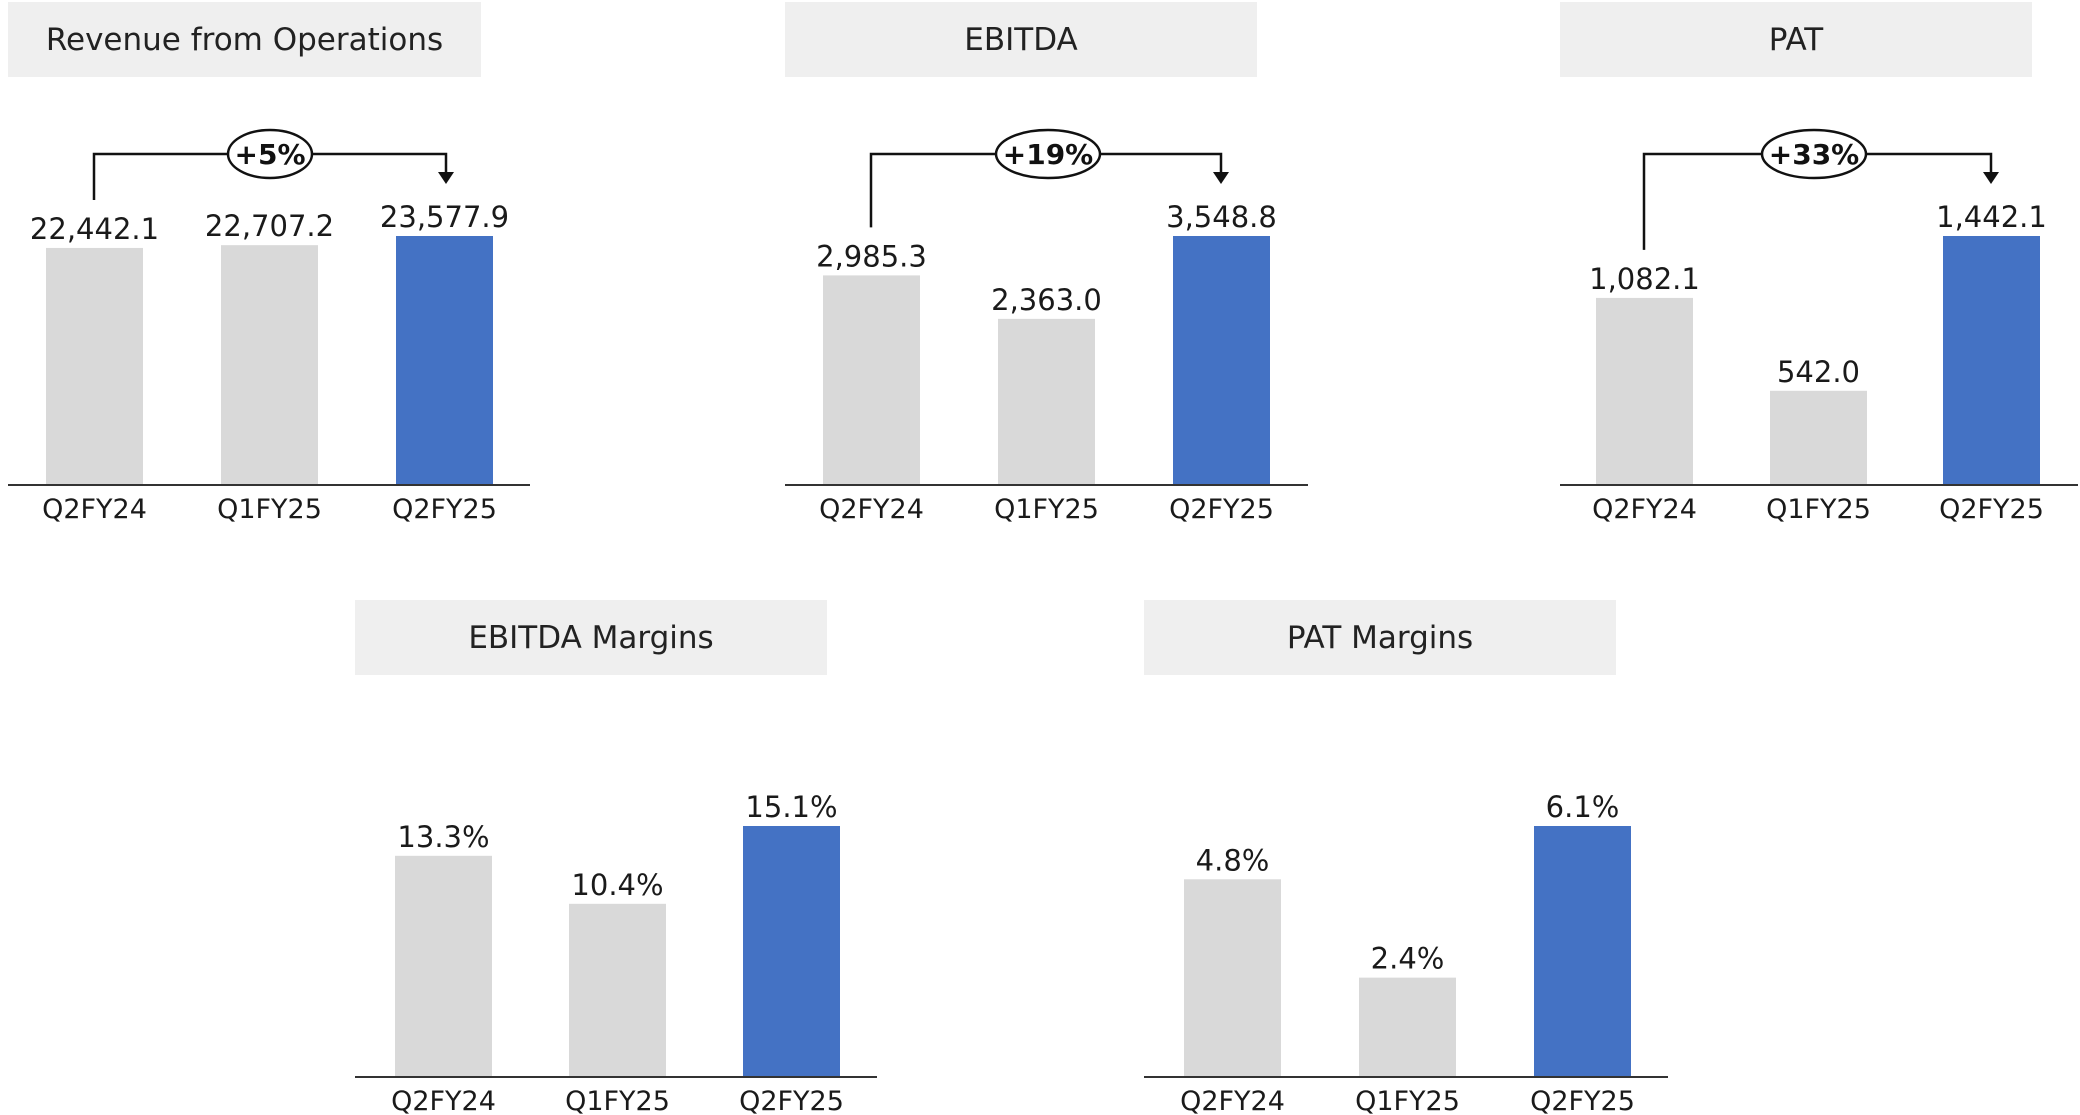 Image resolution: width=2080 pixels, height=1115 pixels. I want to click on data-label: 2,985.3, so click(871, 256).